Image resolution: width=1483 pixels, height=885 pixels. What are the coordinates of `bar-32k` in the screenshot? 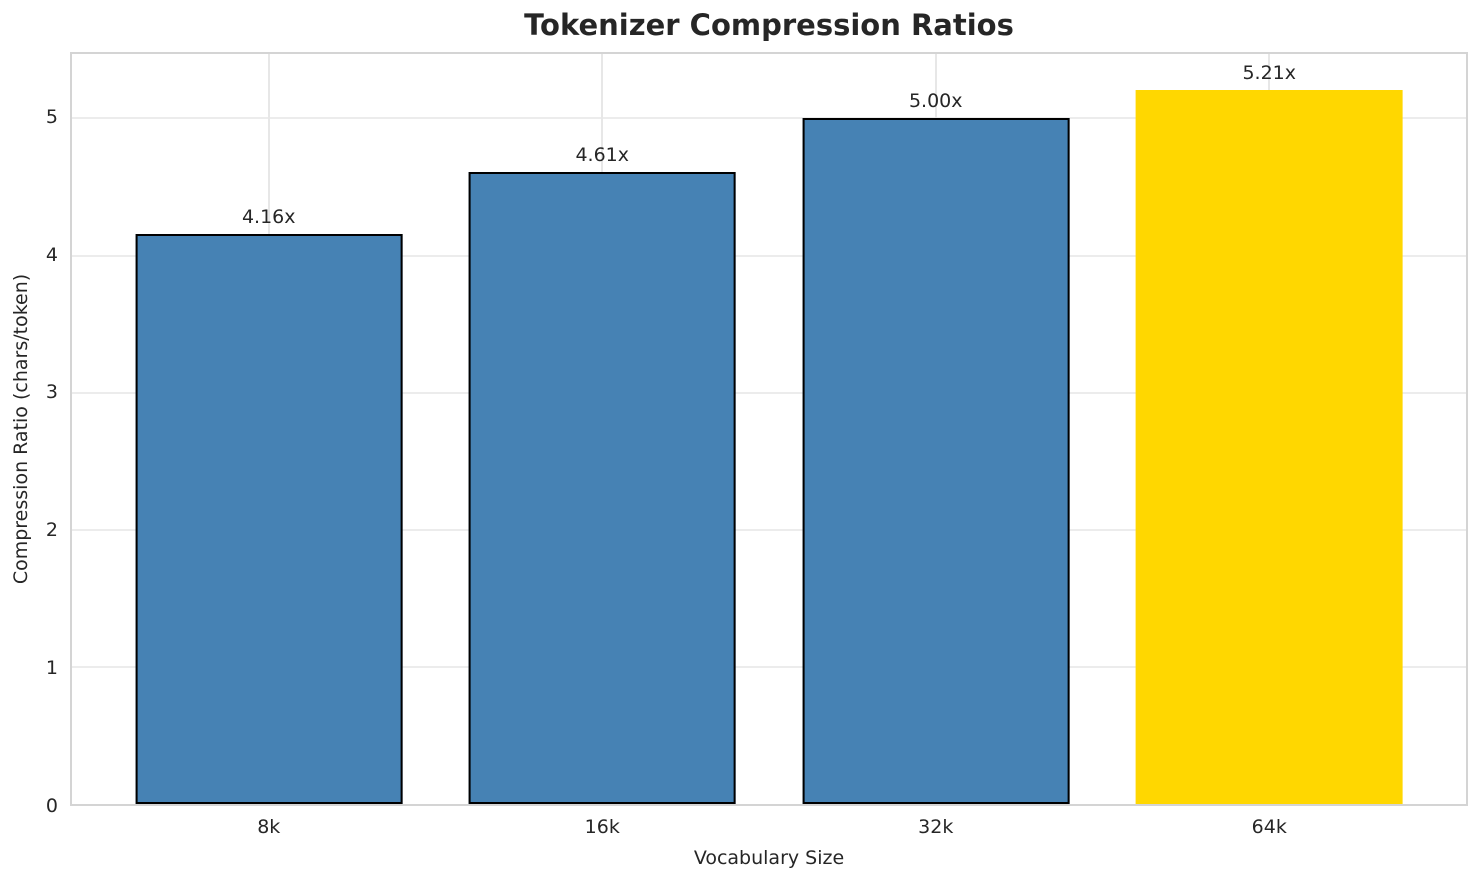 It's located at (936, 461).